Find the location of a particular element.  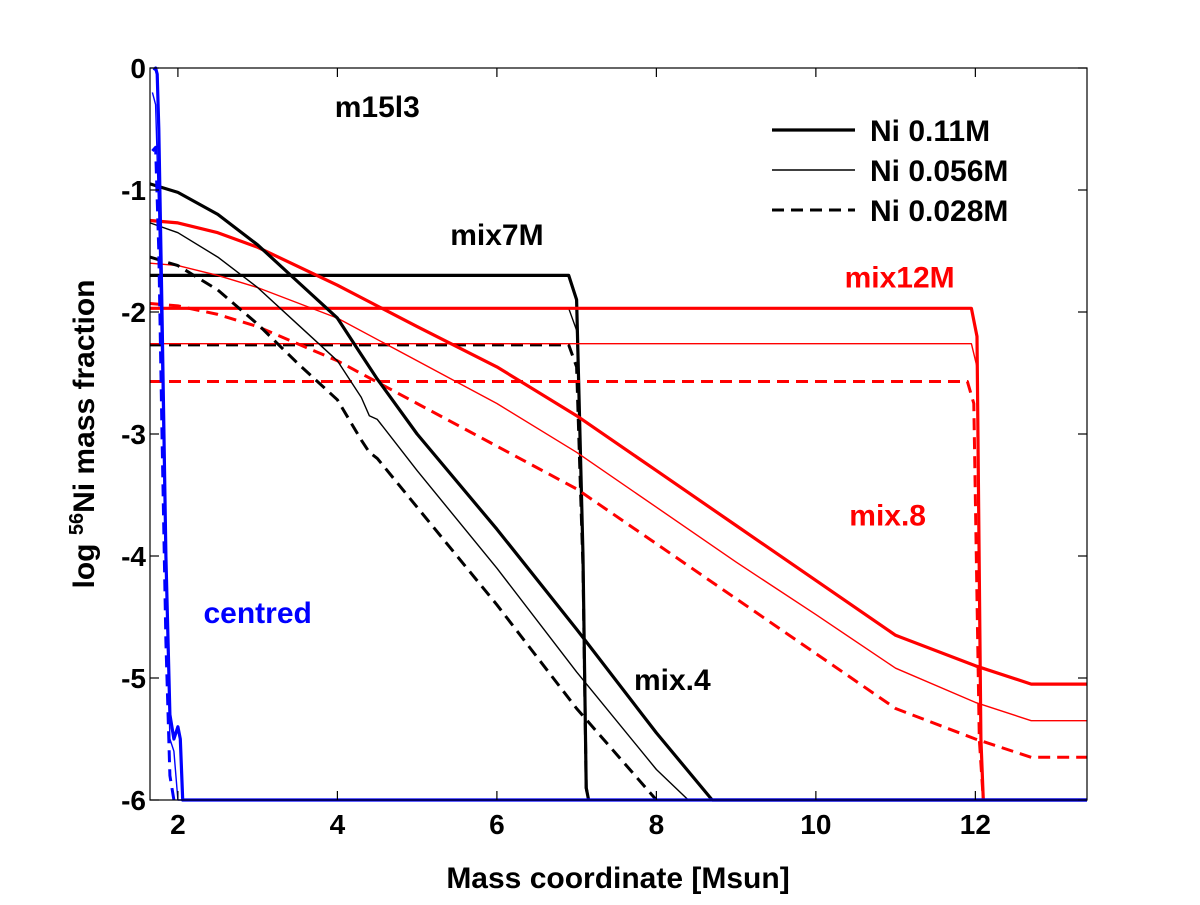

y-tick-label-1: -1 is located at coordinates (133, 190).